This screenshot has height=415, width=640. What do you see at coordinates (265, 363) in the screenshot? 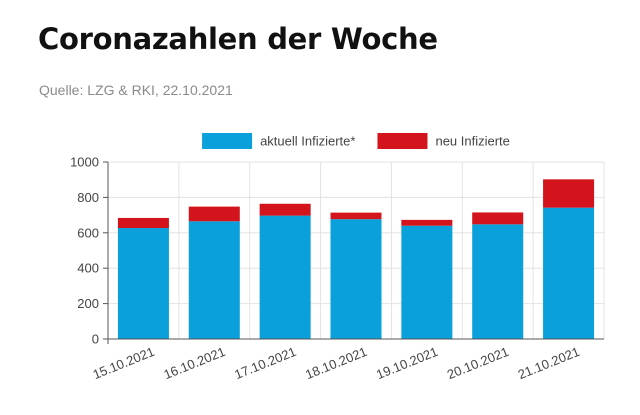
I see `x-tick-label: 17.10.2021` at bounding box center [265, 363].